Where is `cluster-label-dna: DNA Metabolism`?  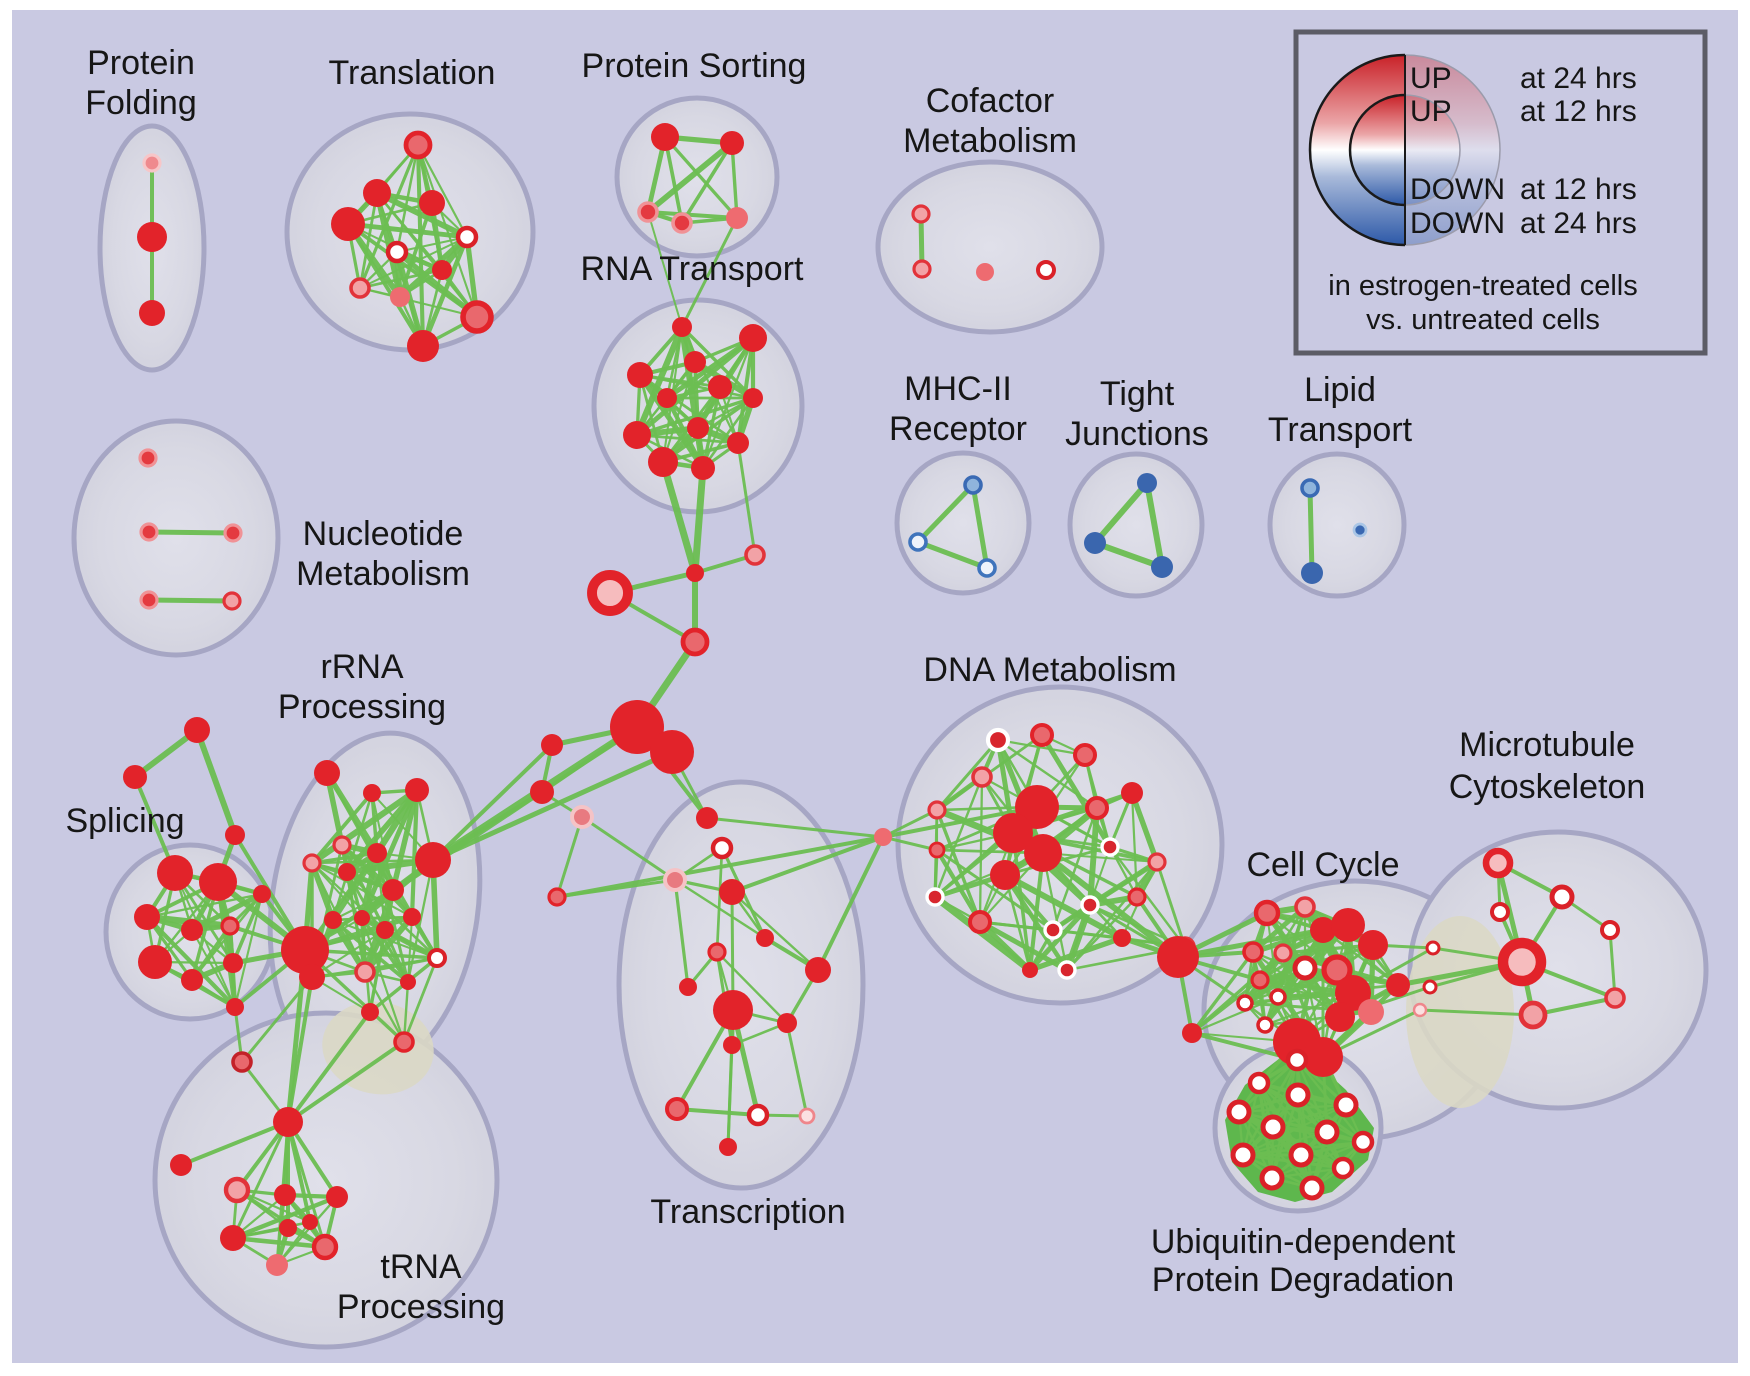 cluster-label-dna: DNA Metabolism is located at coordinates (1049, 670).